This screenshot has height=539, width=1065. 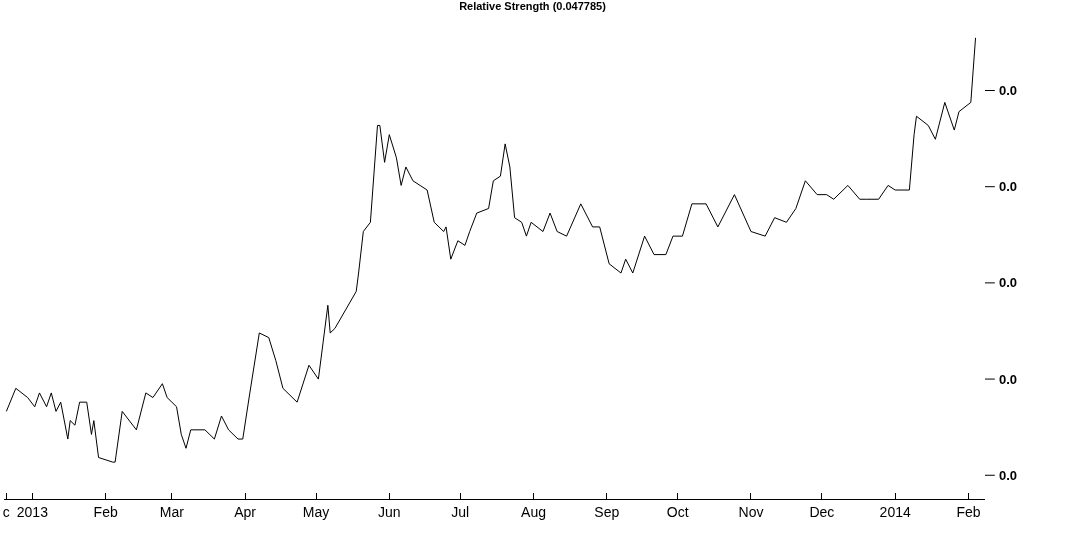 What do you see at coordinates (460, 511) in the screenshot?
I see `x-tick-label: Jul` at bounding box center [460, 511].